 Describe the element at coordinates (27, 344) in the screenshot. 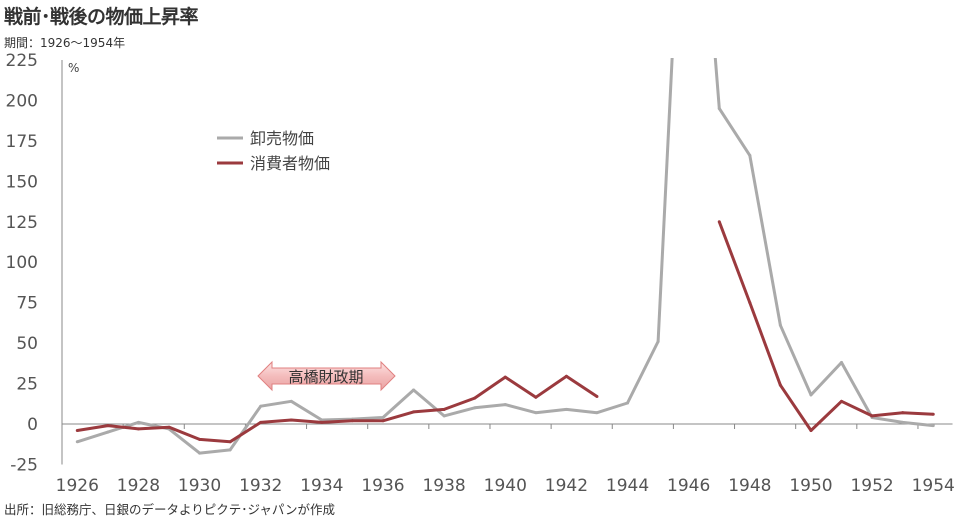

I see `y-tick-label: 50` at that location.